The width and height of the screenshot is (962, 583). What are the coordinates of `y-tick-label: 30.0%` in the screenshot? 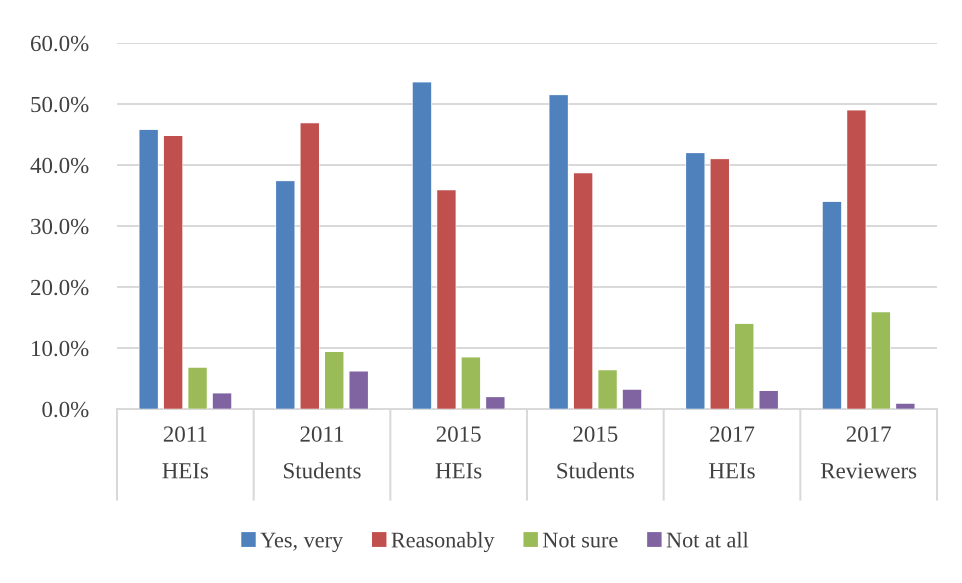 It's located at (59, 226).